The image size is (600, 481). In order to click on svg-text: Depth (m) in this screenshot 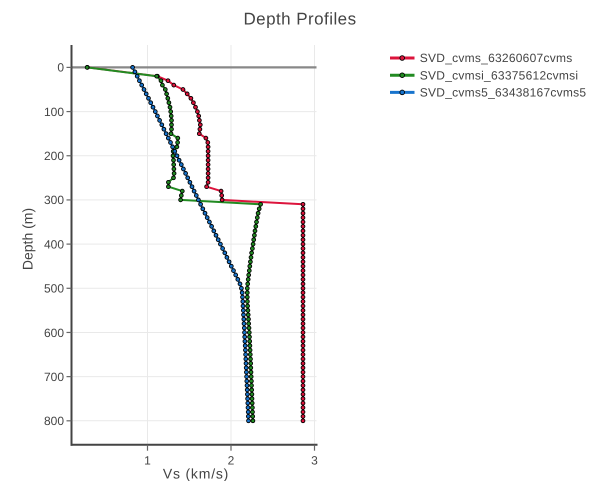, I will do `click(28, 239)`.